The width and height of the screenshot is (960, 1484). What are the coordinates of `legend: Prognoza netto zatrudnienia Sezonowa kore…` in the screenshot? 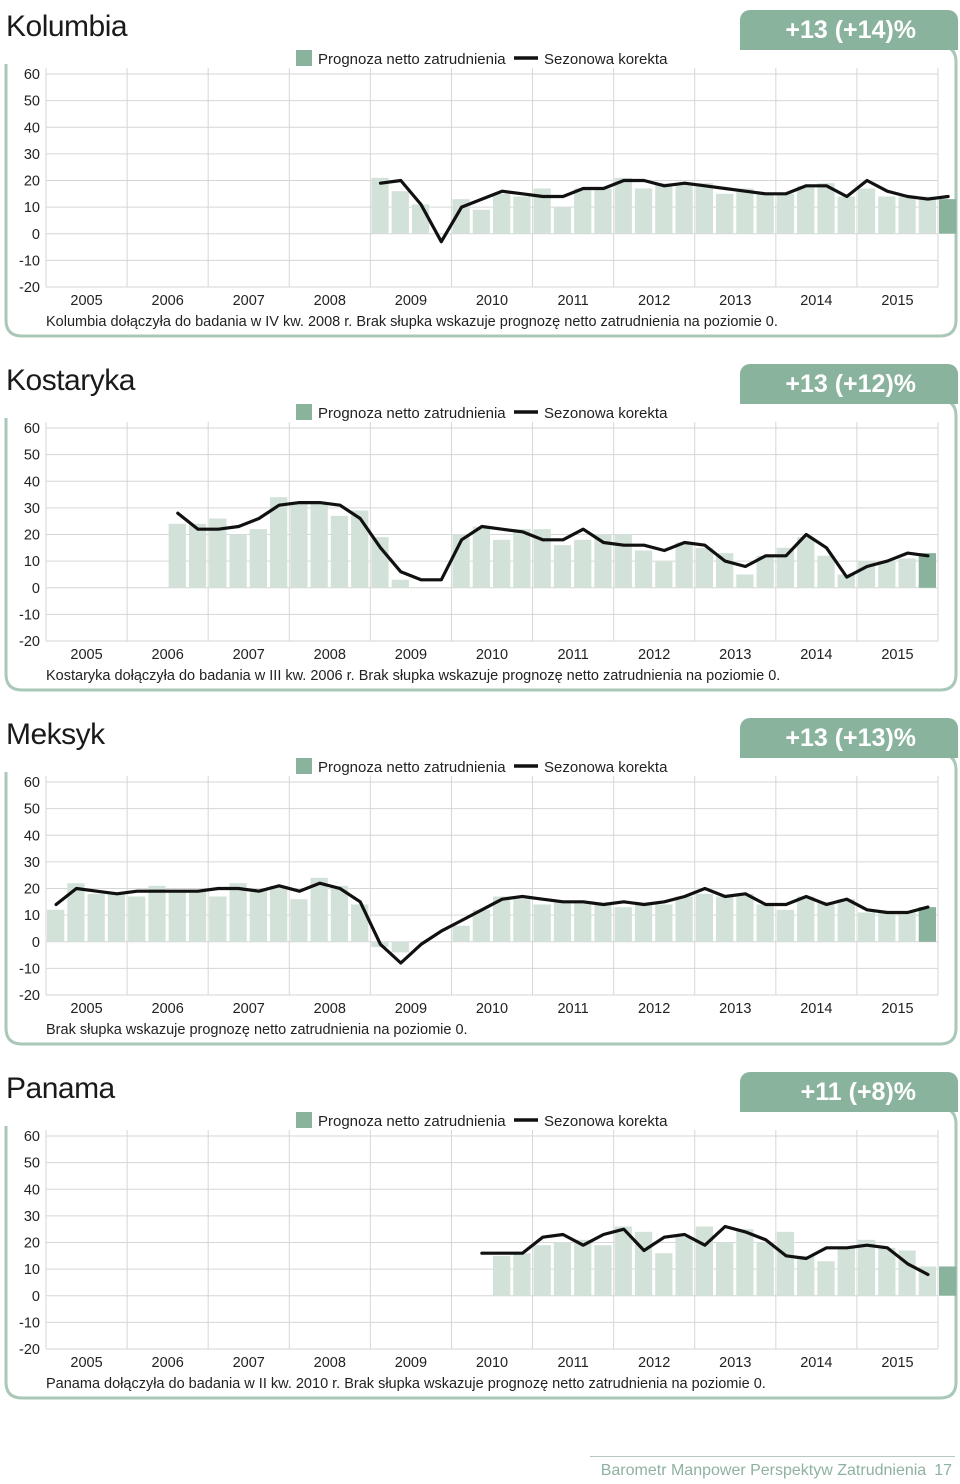 It's located at (482, 1121).